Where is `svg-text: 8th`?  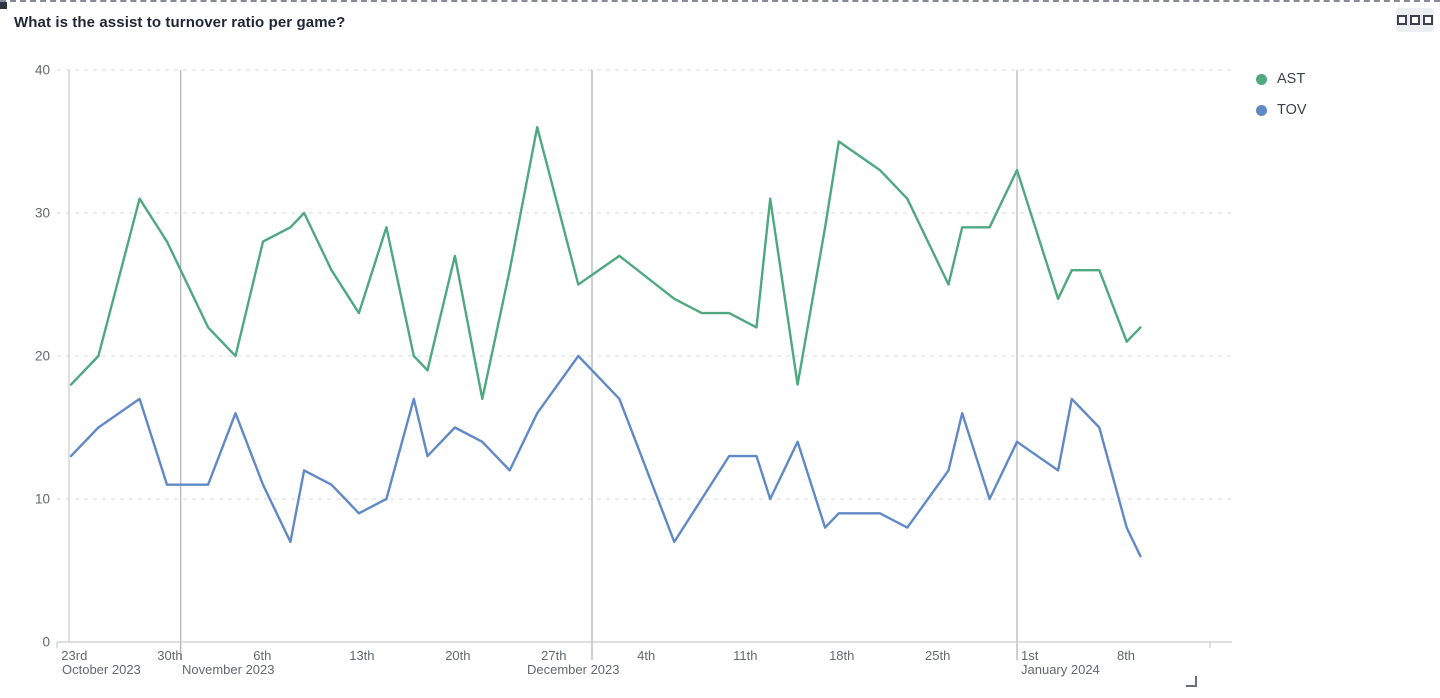 svg-text: 8th is located at coordinates (1126, 655).